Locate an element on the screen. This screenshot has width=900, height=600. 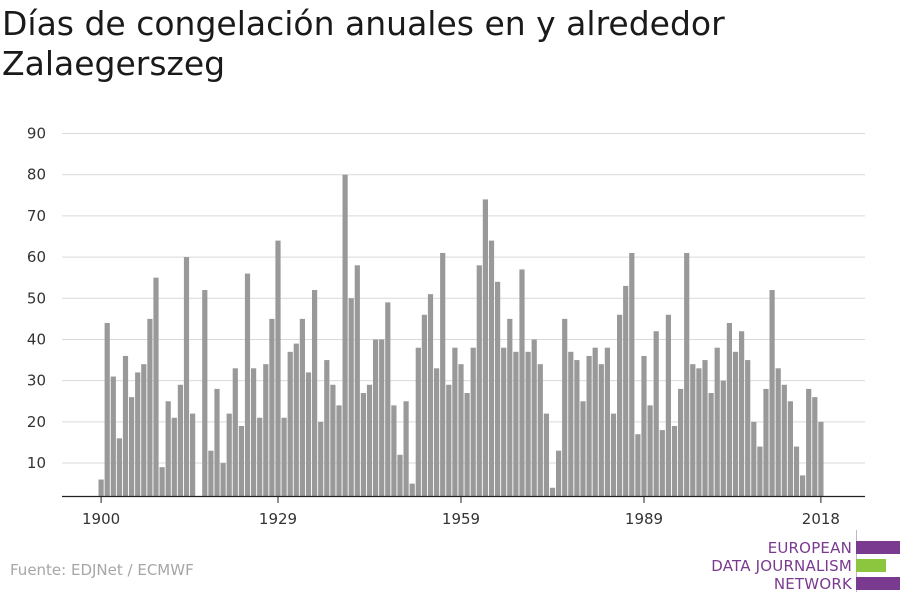
bar-1999 is located at coordinates (705, 428).